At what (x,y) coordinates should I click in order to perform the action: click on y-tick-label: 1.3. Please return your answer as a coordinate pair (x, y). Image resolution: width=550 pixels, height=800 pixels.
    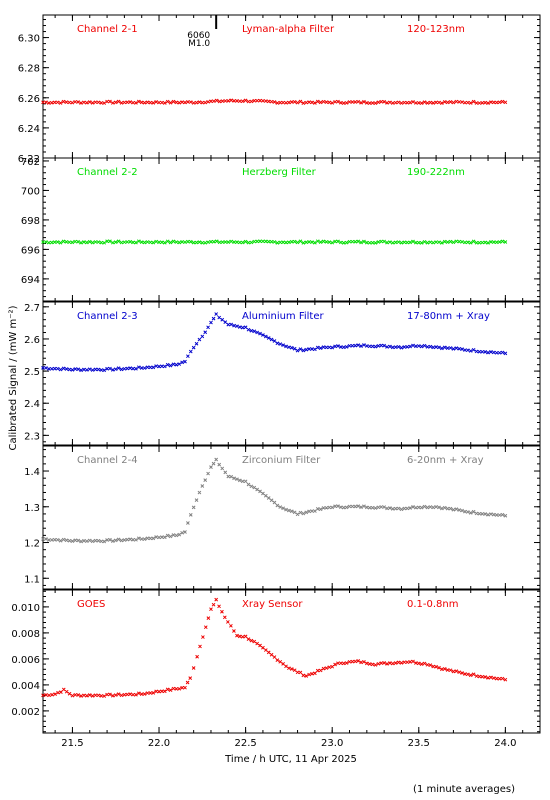
    Looking at the image, I should click on (32, 508).